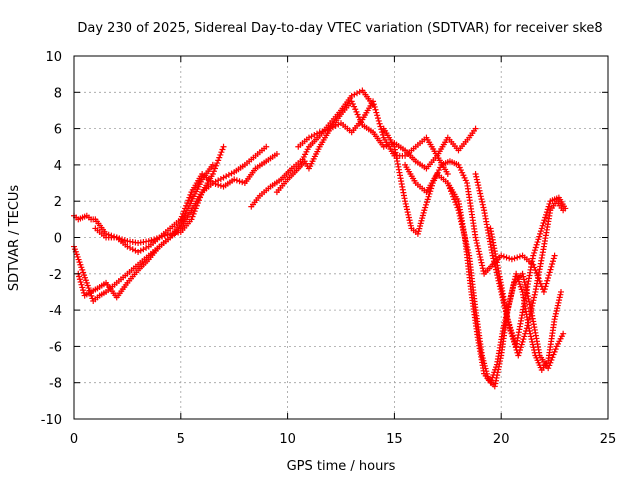 The width and height of the screenshot is (640, 480). I want to click on y-tick-label: -10, so click(51, 420).